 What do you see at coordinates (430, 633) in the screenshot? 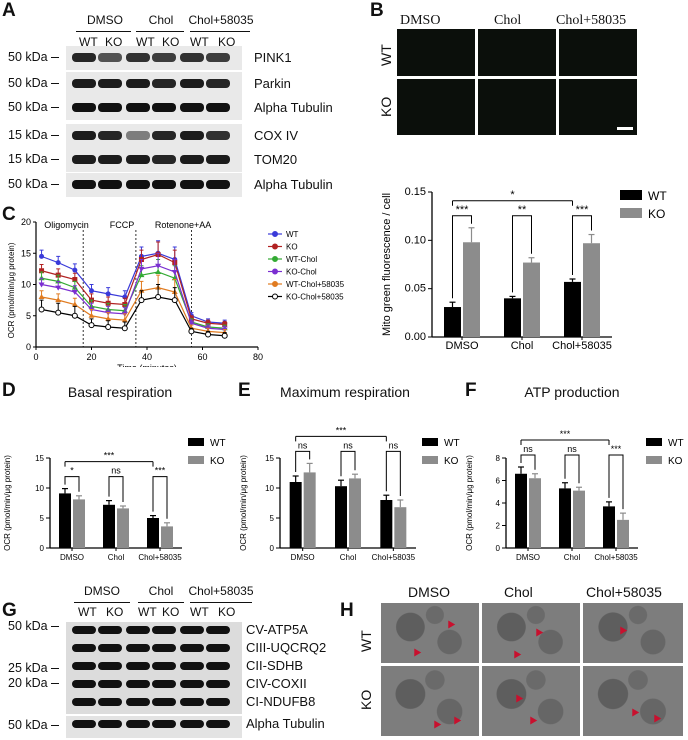
I see `em-image-wt-dmso` at bounding box center [430, 633].